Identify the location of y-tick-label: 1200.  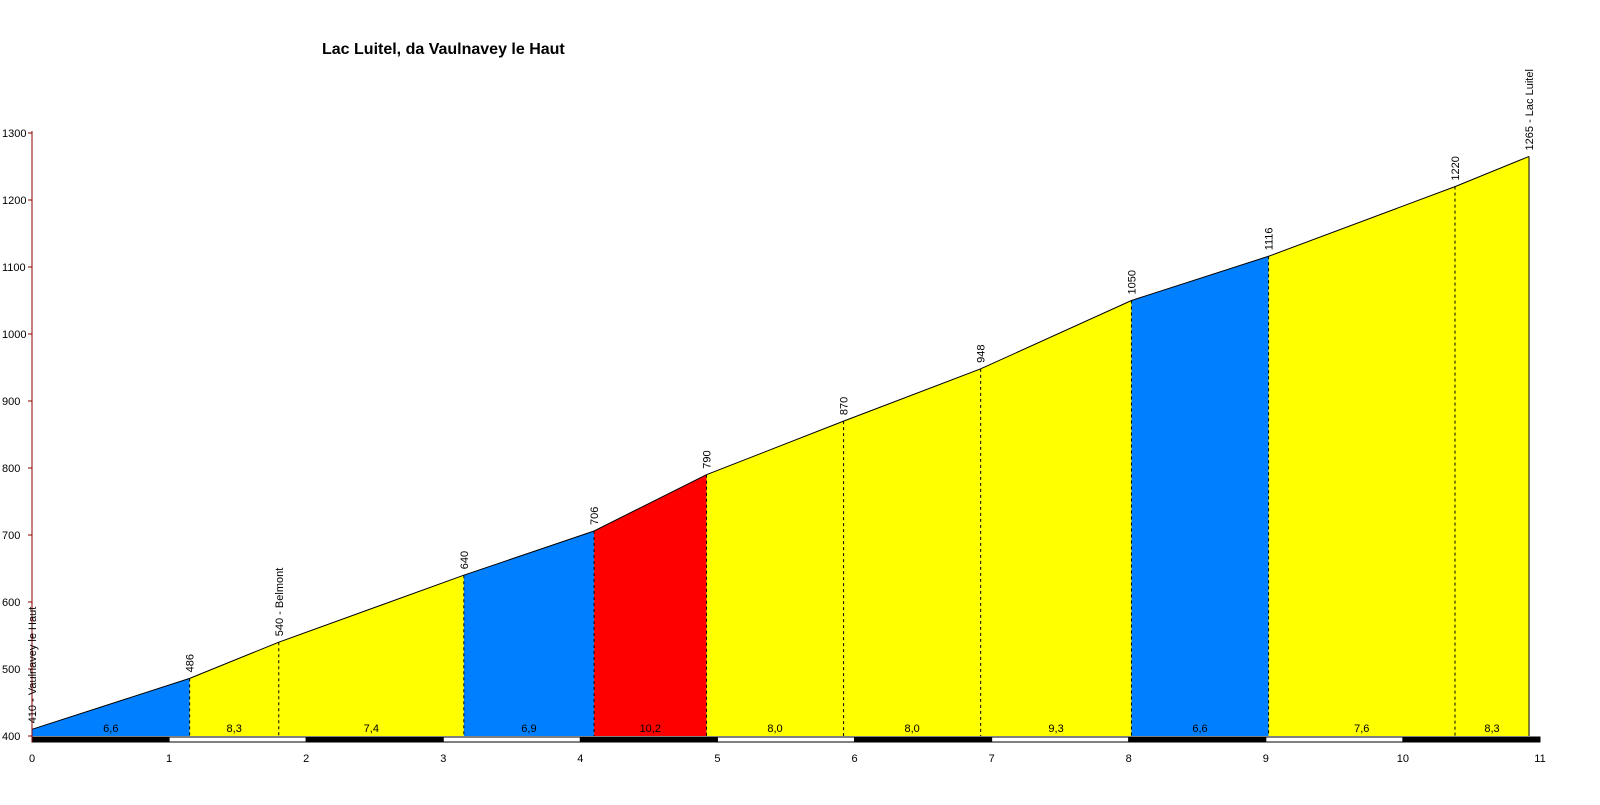
(14, 201).